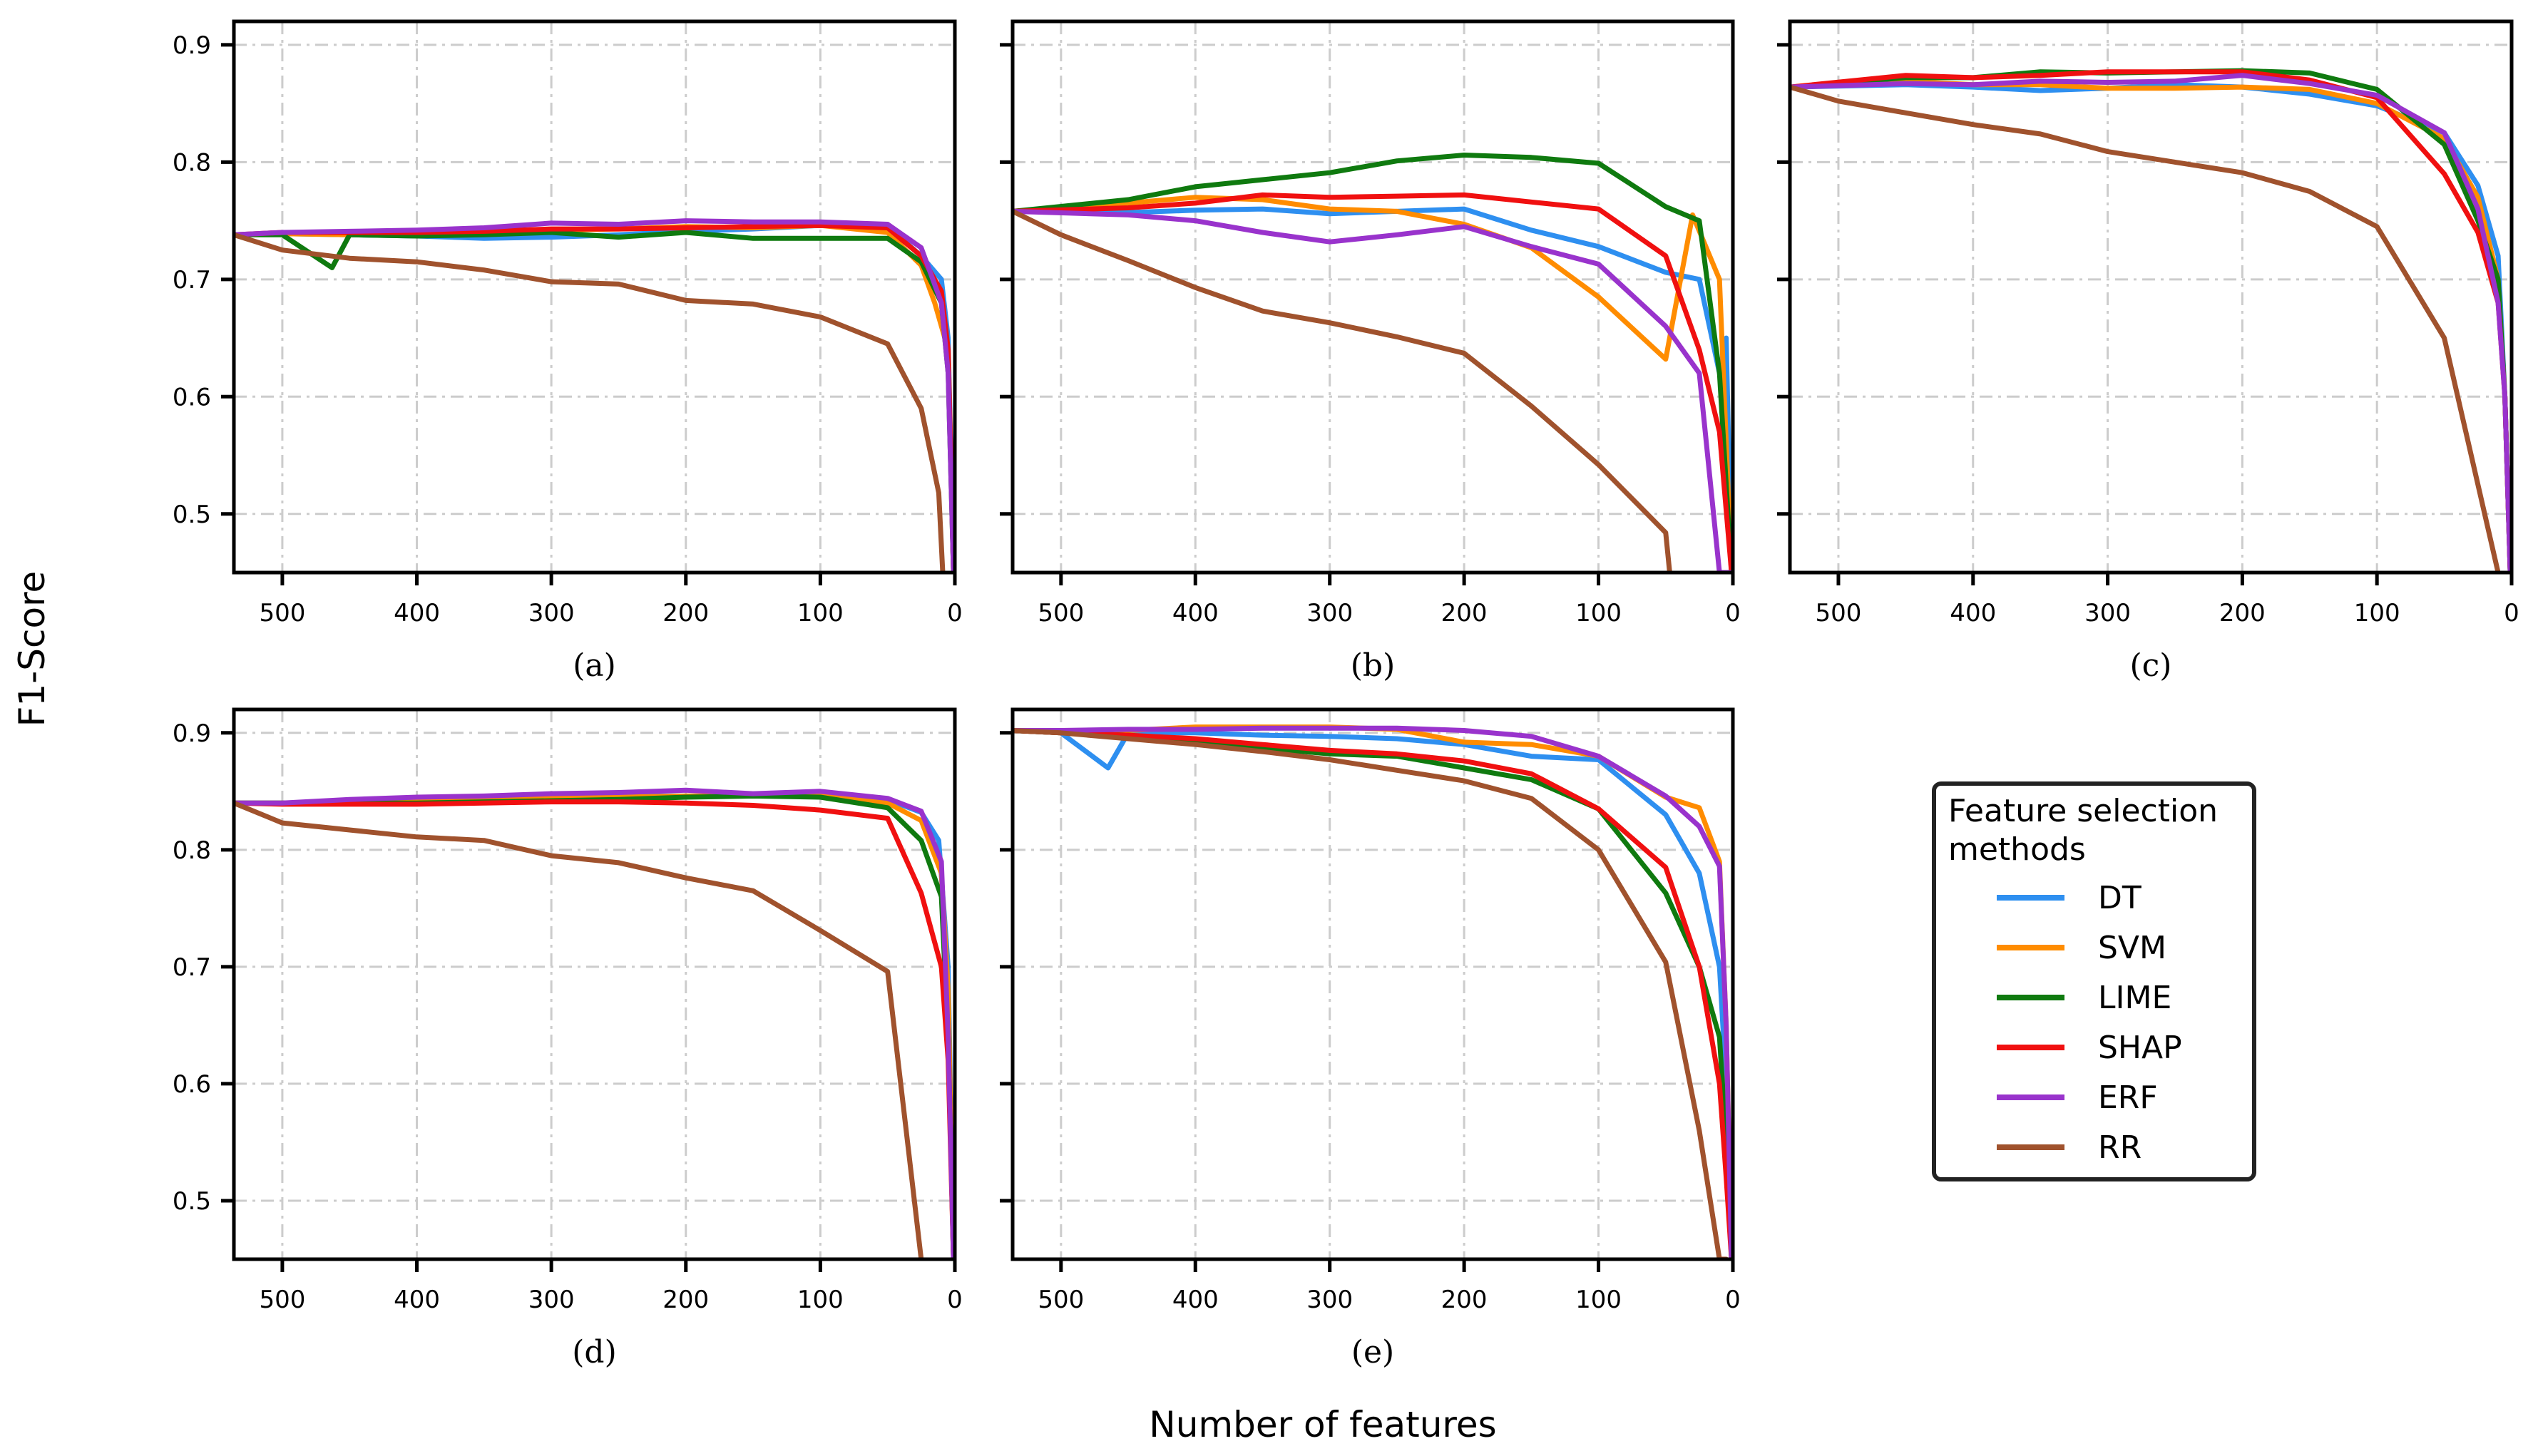 Image resolution: width=2533 pixels, height=1456 pixels. What do you see at coordinates (2083, 811) in the screenshot?
I see `legend-title-line1: Feature selection` at bounding box center [2083, 811].